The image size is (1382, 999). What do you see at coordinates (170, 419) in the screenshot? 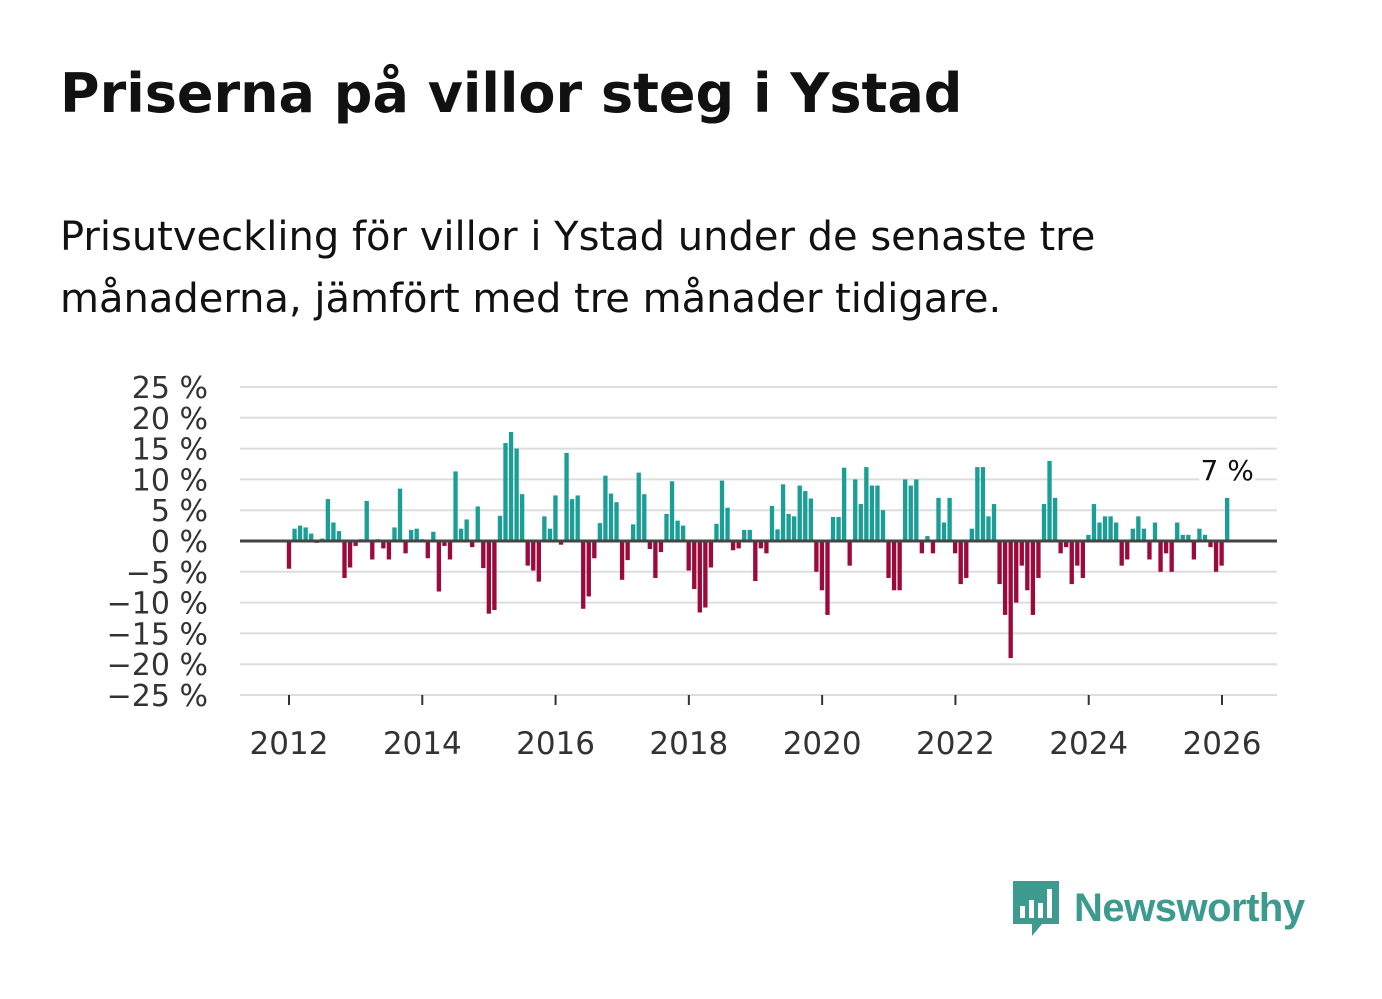
I see `y-tick-label: 20 %` at bounding box center [170, 419].